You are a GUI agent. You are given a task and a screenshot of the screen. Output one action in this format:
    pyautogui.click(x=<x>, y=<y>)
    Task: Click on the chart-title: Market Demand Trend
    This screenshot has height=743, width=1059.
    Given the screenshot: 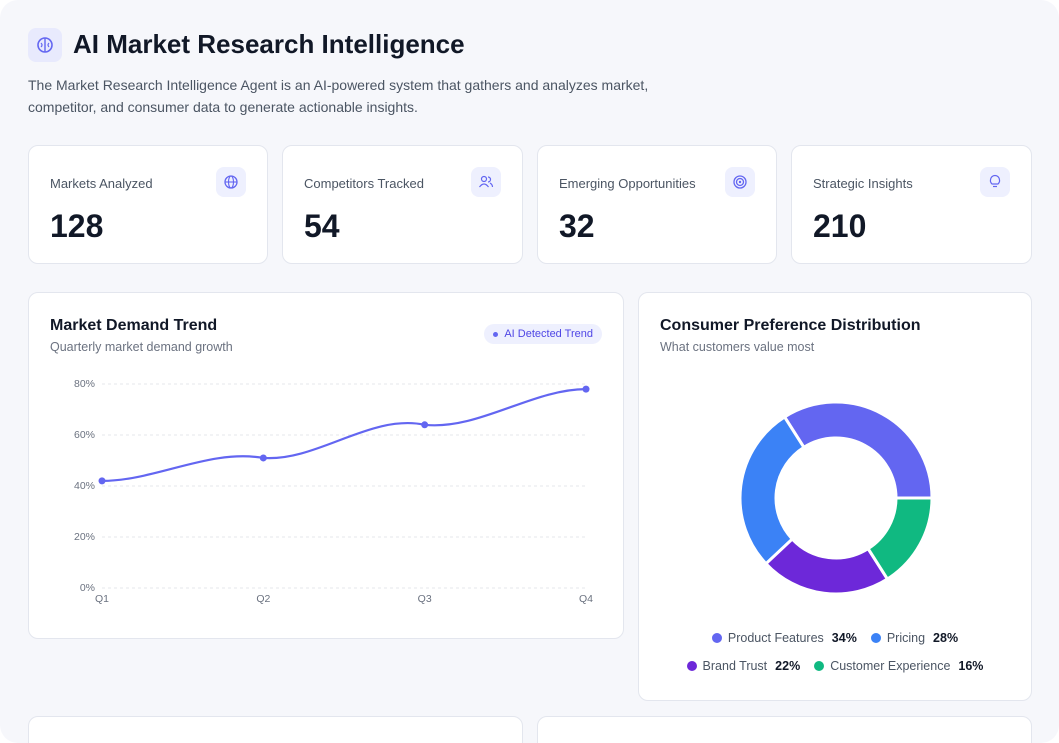 What is the action you would take?
    pyautogui.click(x=134, y=325)
    